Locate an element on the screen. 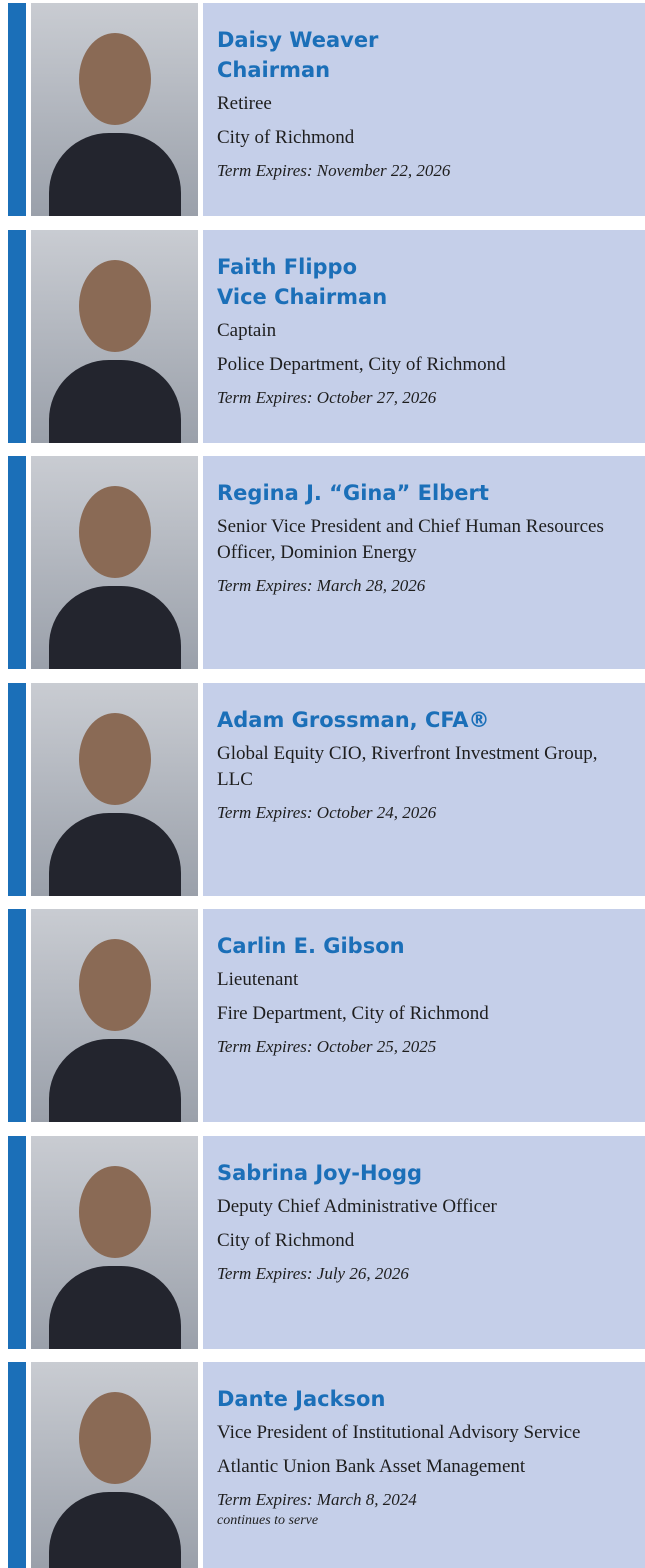 Image resolution: width=645 pixels, height=1568 pixels. term-expiry: Term Expires: March 8, 2024 is located at coordinates (317, 1499).